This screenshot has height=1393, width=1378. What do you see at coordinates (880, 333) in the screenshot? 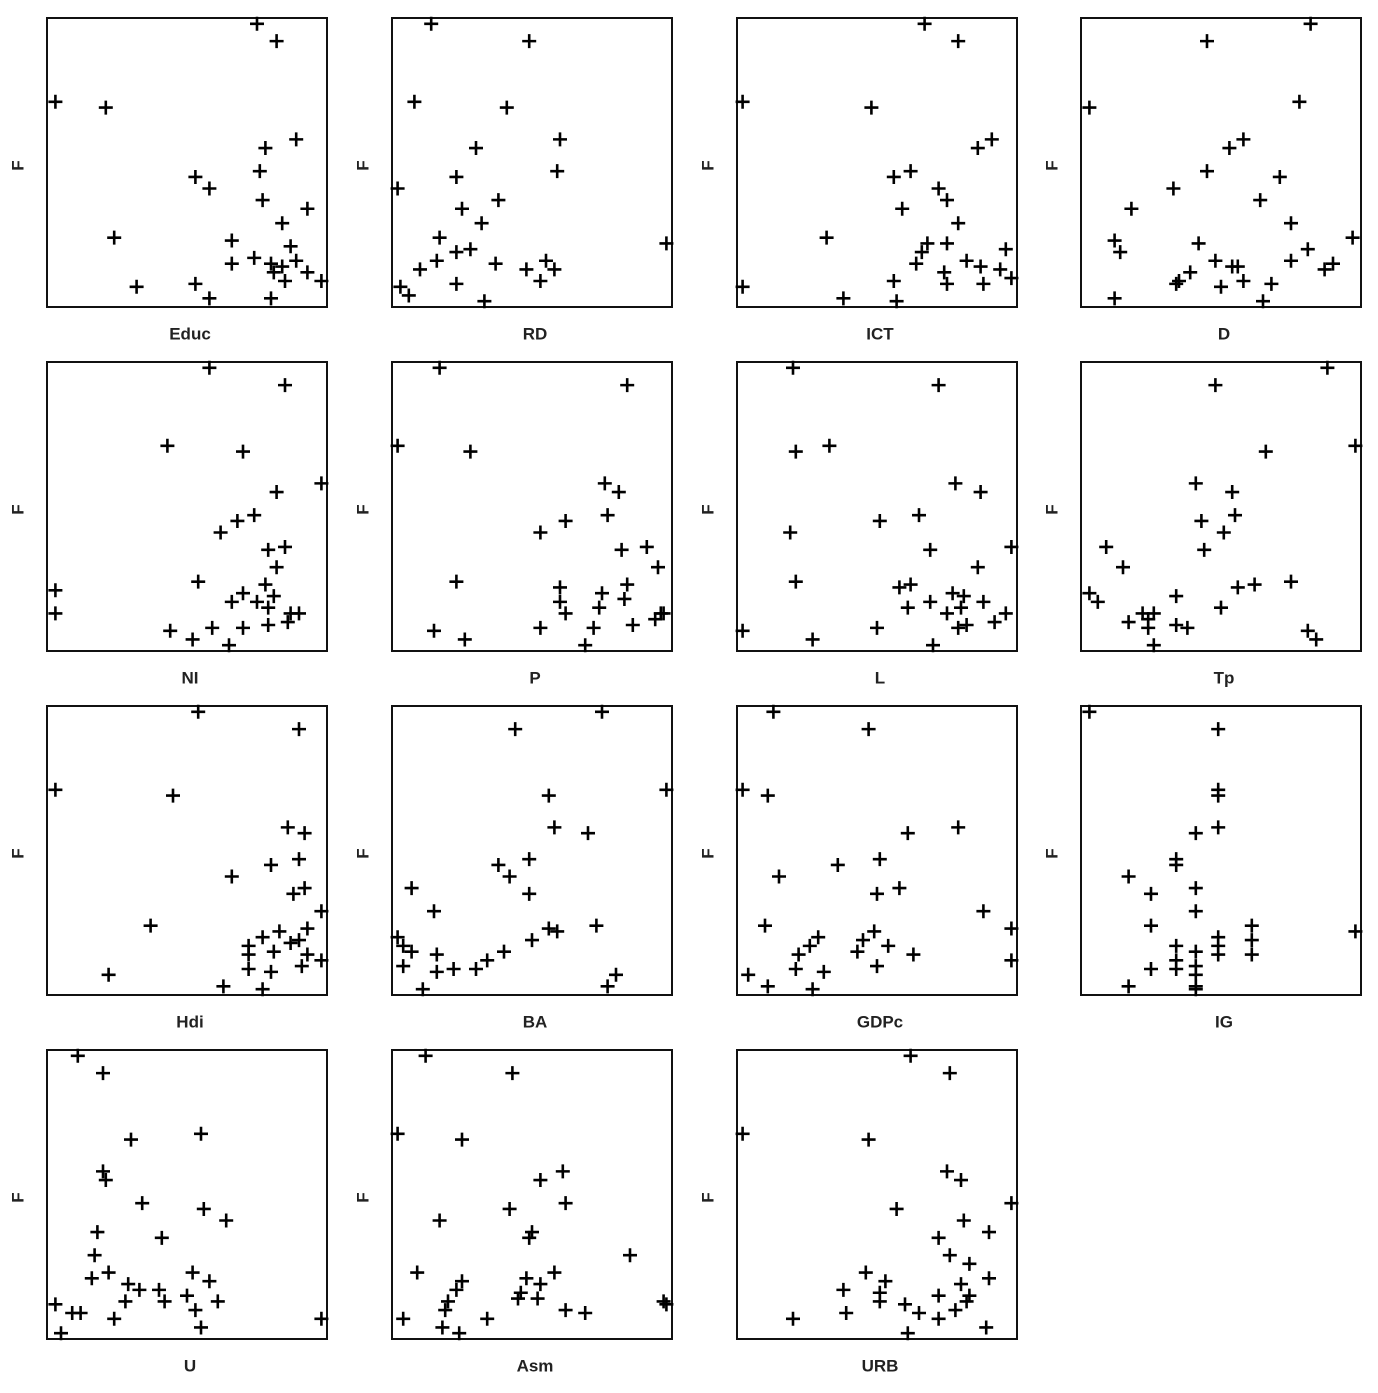
I see `x-axis-label: ICT` at bounding box center [880, 333].